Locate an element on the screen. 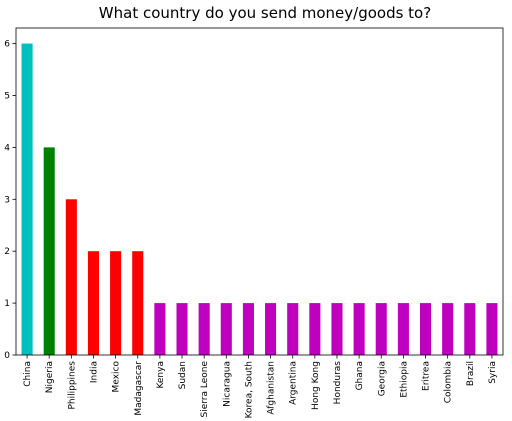  x-tick-label: Philippines is located at coordinates (72, 385).